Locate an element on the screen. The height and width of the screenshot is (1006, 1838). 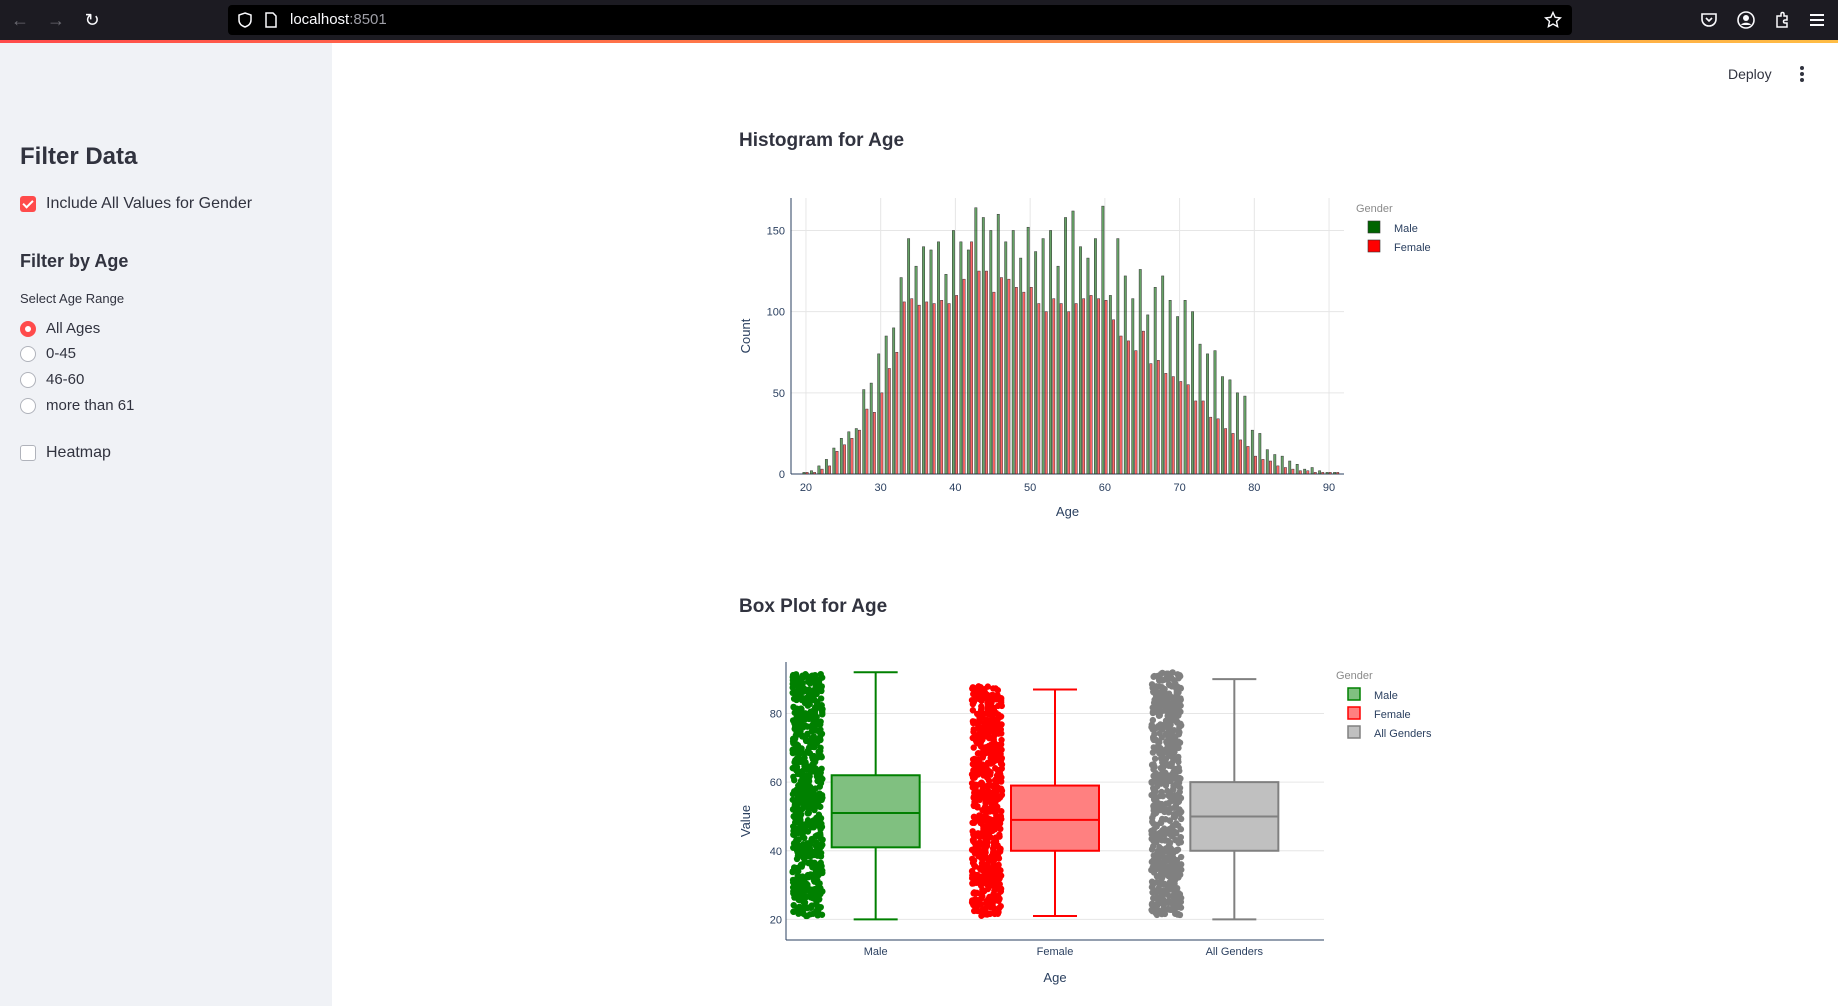
legend-title: Gender is located at coordinates (1354, 676).